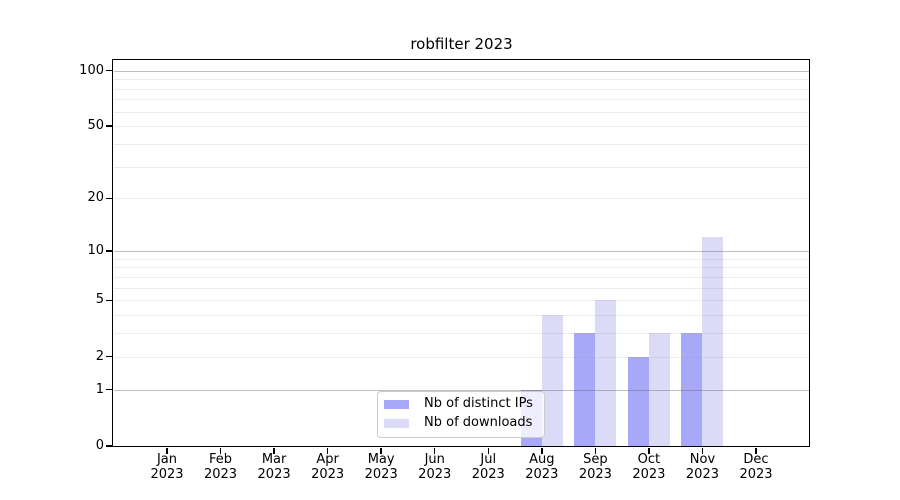  What do you see at coordinates (595, 459) in the screenshot?
I see `x-tick-label-line: Sep` at bounding box center [595, 459].